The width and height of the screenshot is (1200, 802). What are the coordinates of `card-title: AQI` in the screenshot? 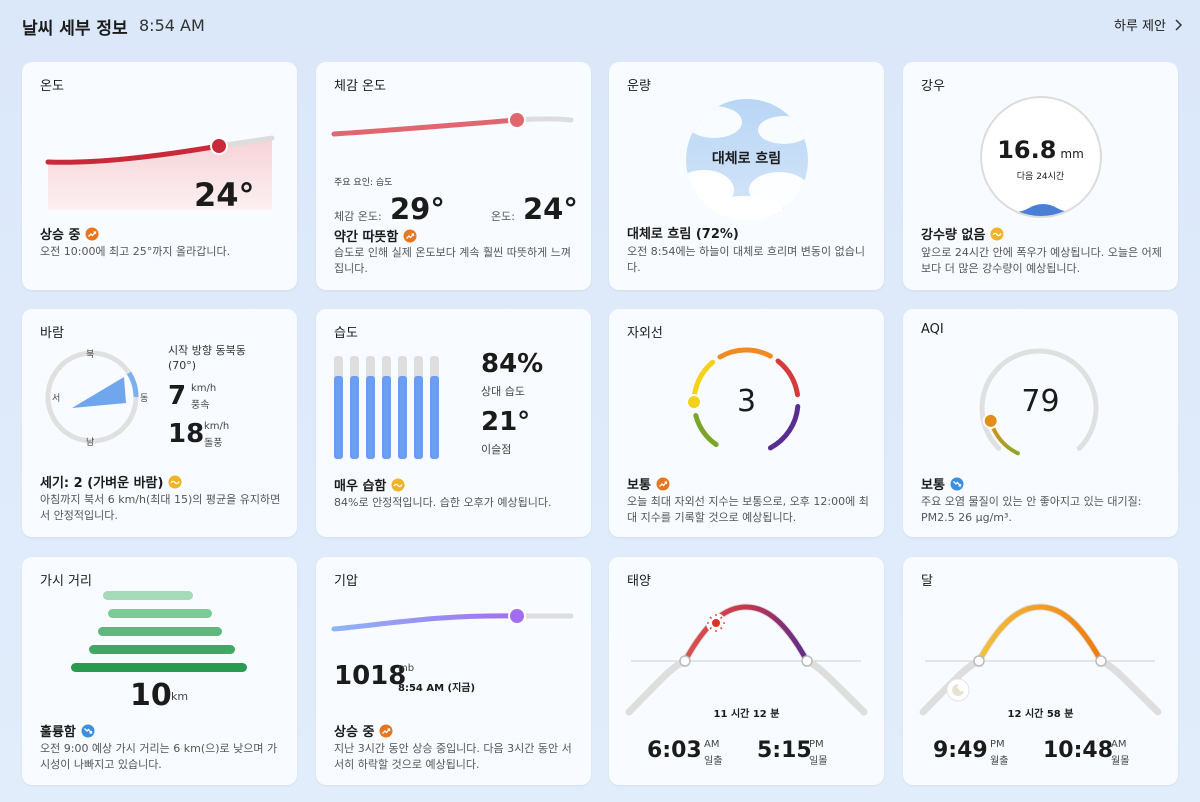 It's located at (932, 329).